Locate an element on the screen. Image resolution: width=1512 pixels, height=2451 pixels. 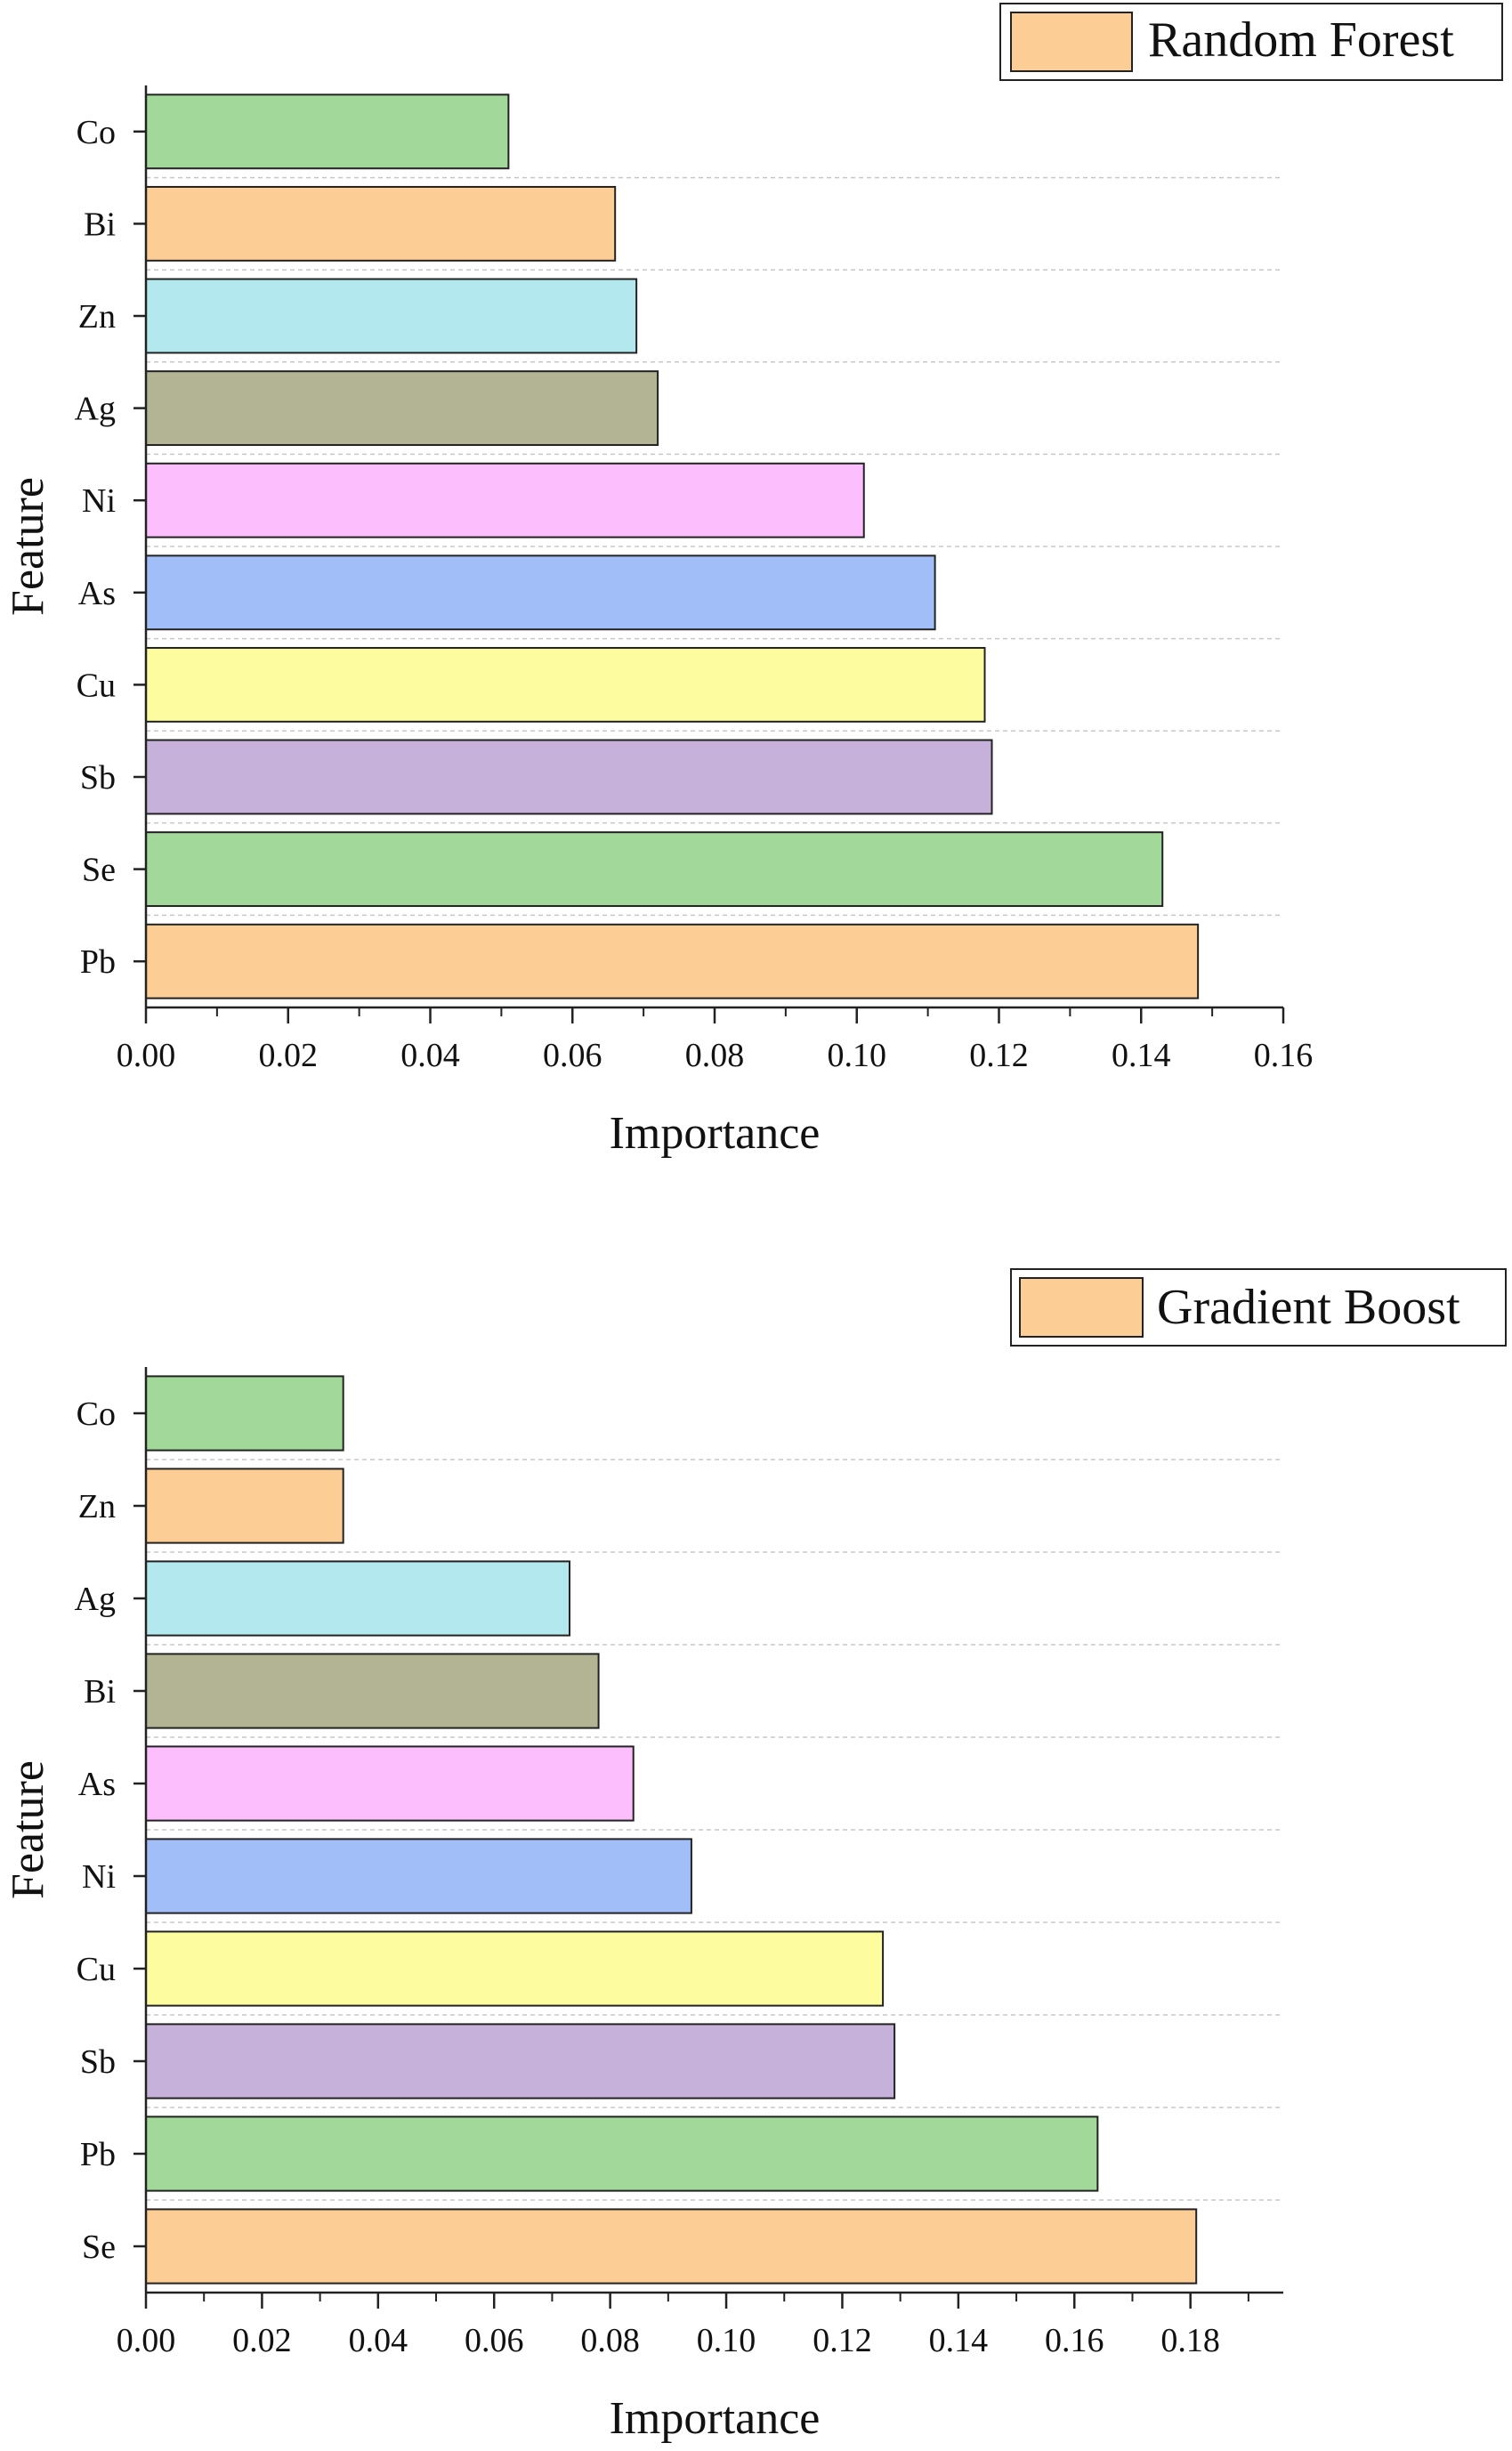
x-tick-label: 0.18 is located at coordinates (1190, 2340).